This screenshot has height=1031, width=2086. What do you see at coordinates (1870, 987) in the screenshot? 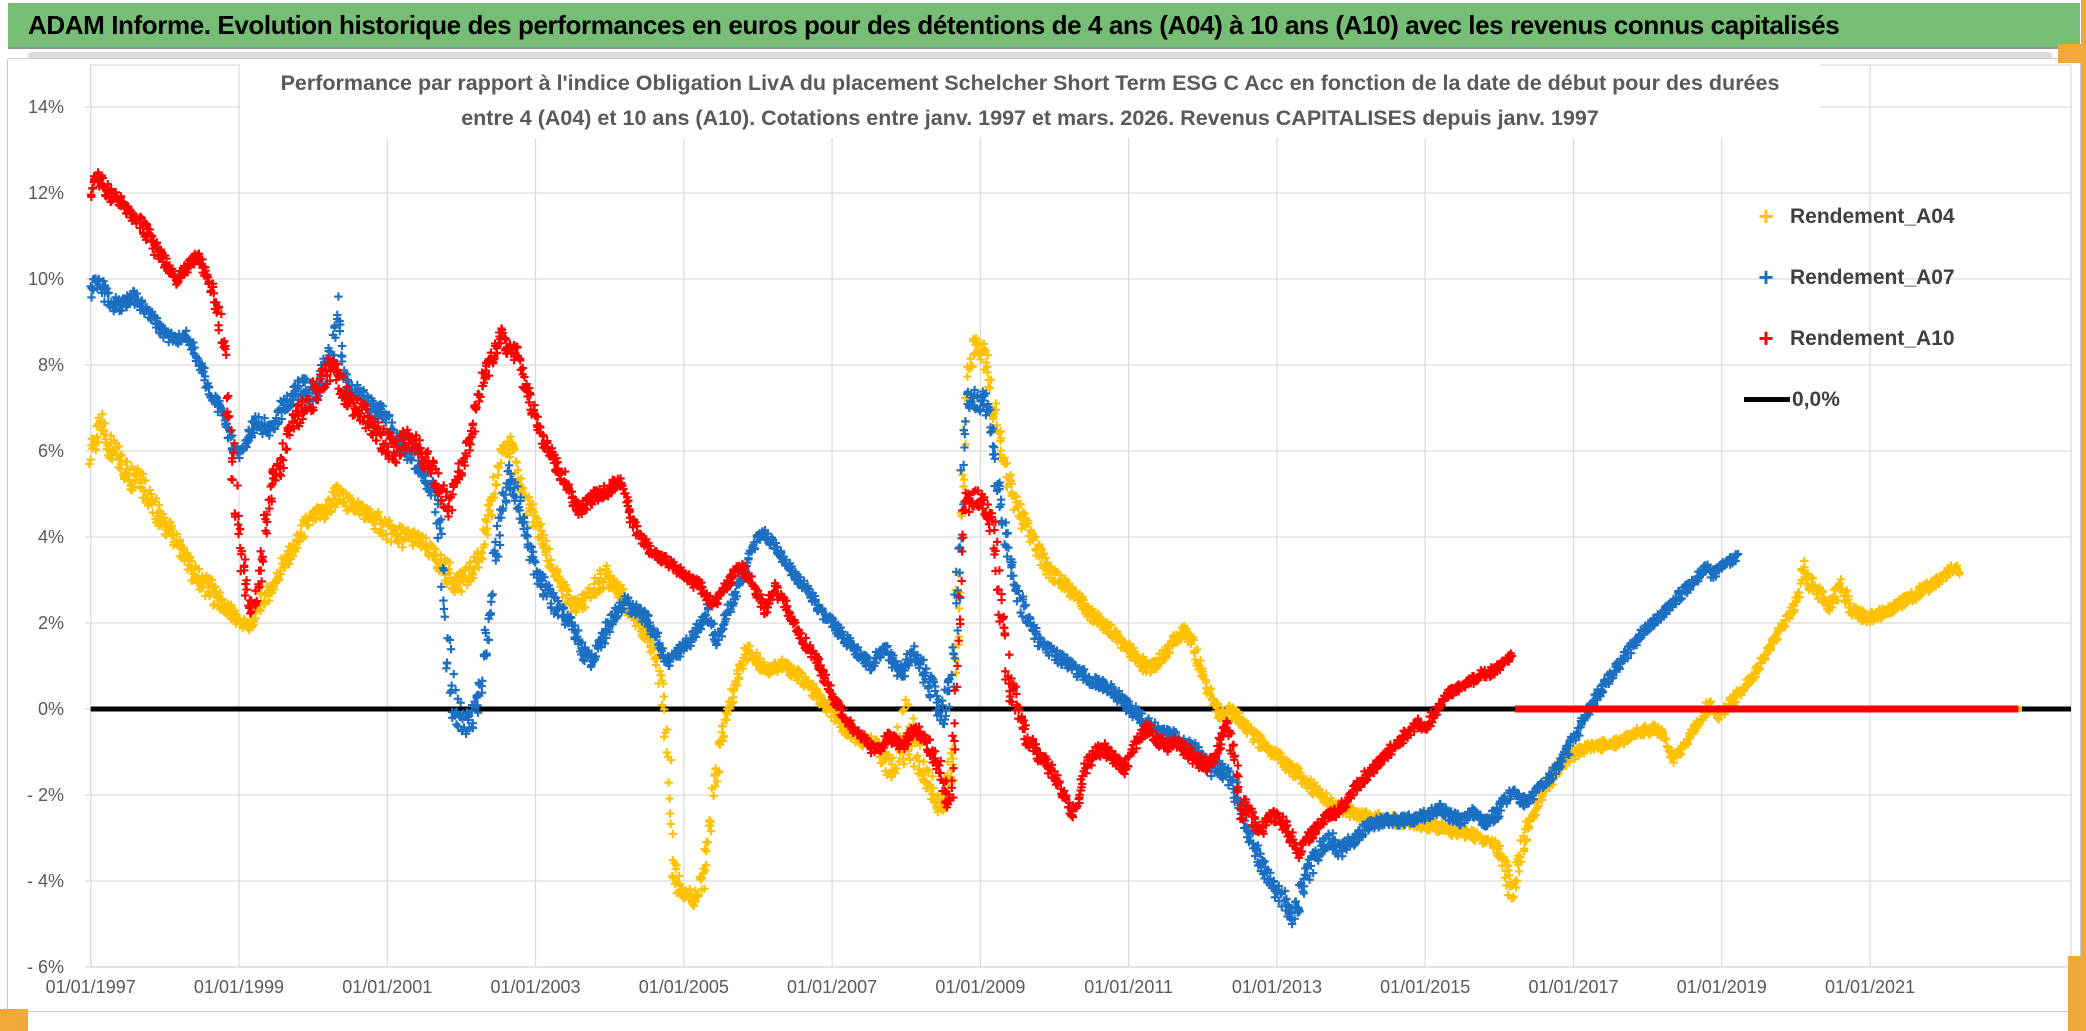
I see `x-axis-tick-label: 01/01/2021` at bounding box center [1870, 987].